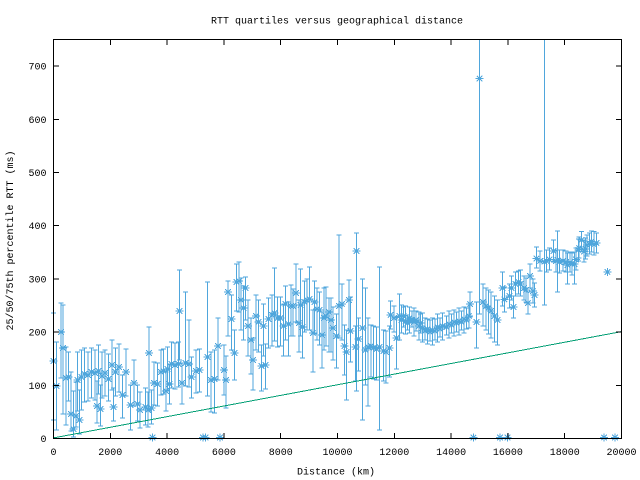  Describe the element at coordinates (394, 453) in the screenshot. I see `svg-text: 12000` at that location.